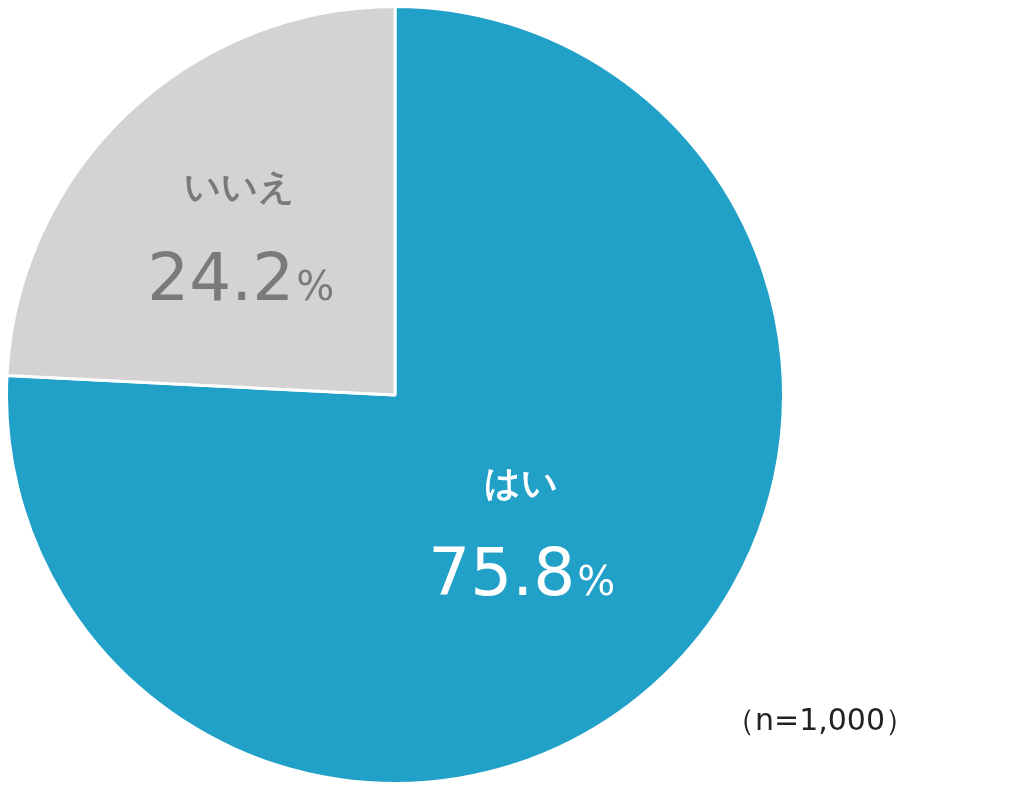 The image size is (1024, 792). What do you see at coordinates (820, 720) in the screenshot?
I see `text: （n=1,000）` at bounding box center [820, 720].